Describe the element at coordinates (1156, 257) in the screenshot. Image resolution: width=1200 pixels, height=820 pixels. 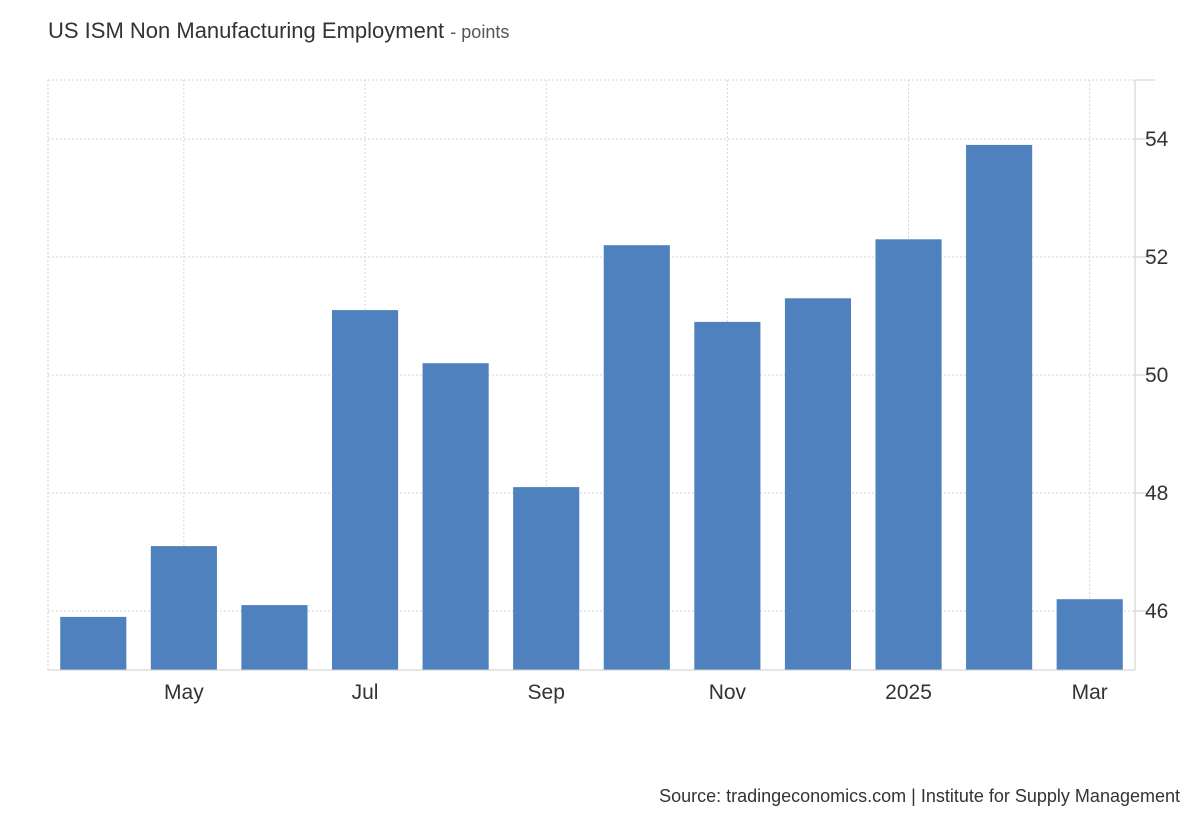
I see `y-tick-label: 52` at that location.